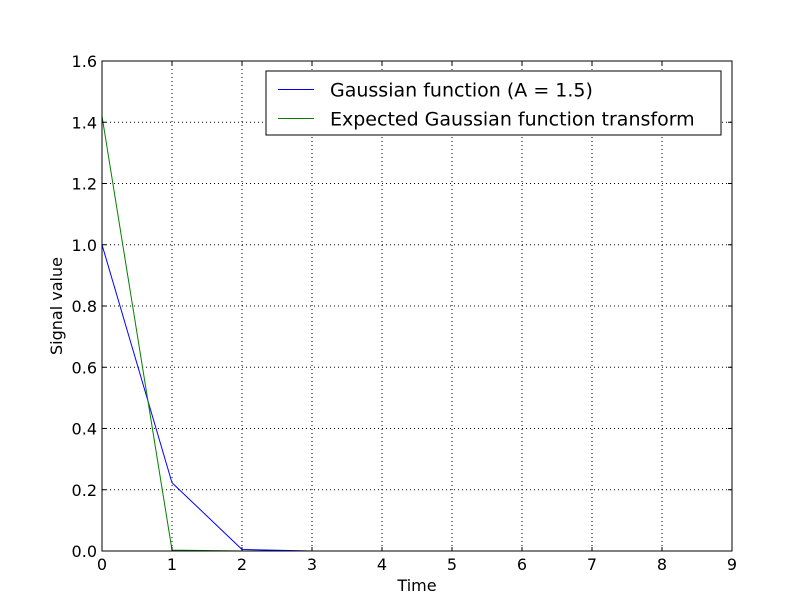 This screenshot has width=812, height=612. What do you see at coordinates (522, 564) in the screenshot?
I see `x-tick-label: 6` at bounding box center [522, 564].